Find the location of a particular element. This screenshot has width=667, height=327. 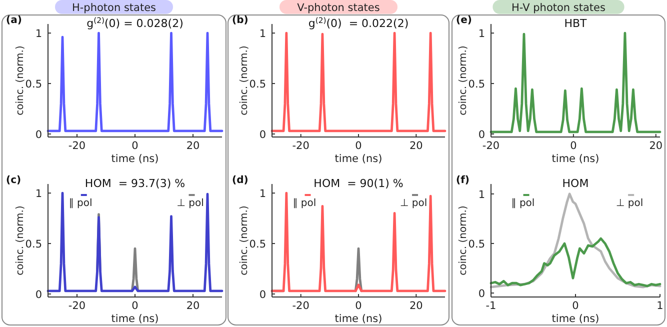

text: (b) is located at coordinates (240, 20).